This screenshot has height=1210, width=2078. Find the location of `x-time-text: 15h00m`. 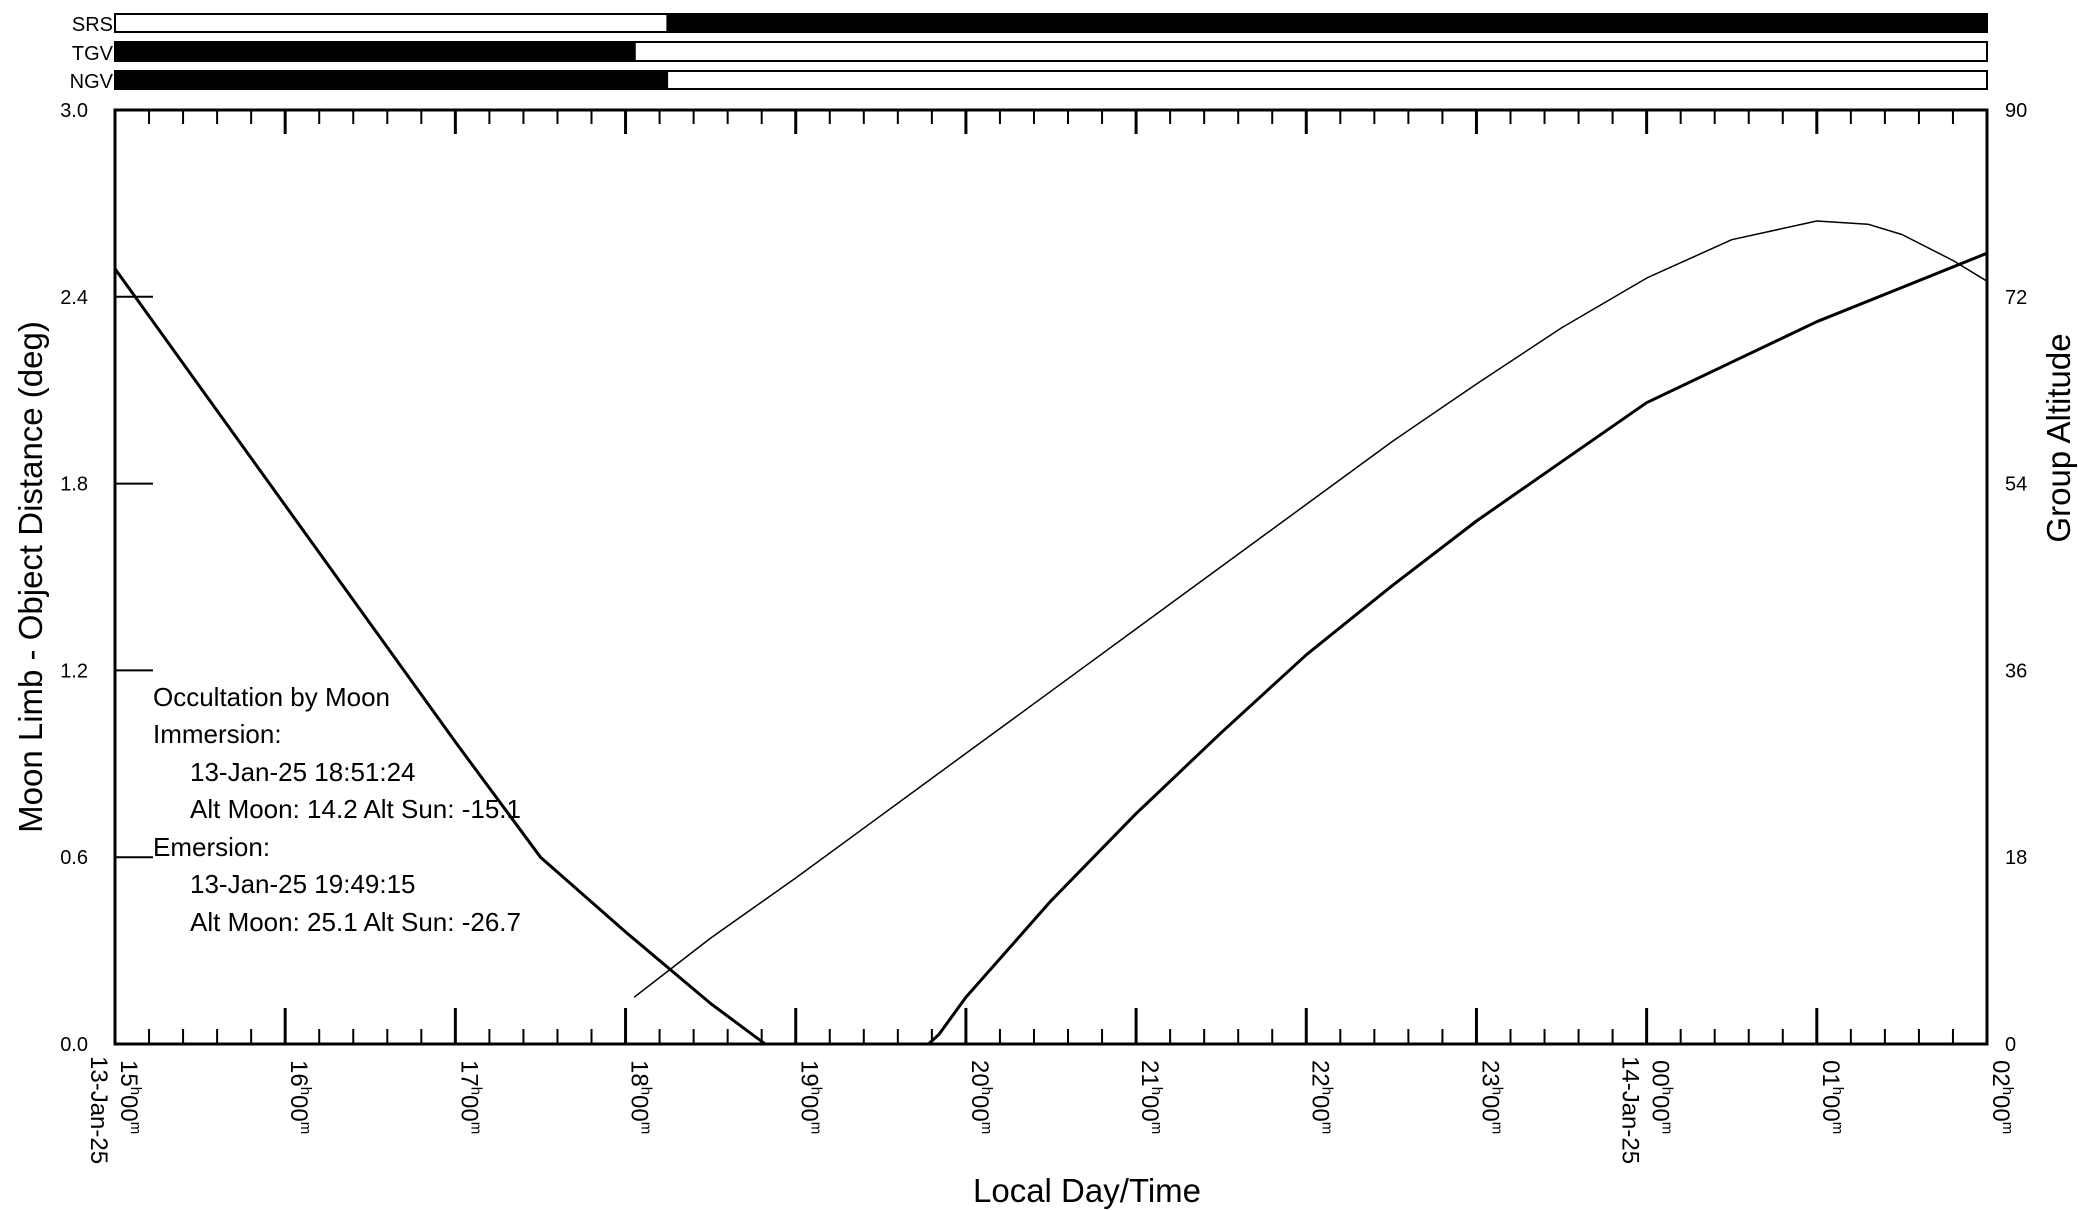

x-time-text: 15h00m is located at coordinates (129, 1097).